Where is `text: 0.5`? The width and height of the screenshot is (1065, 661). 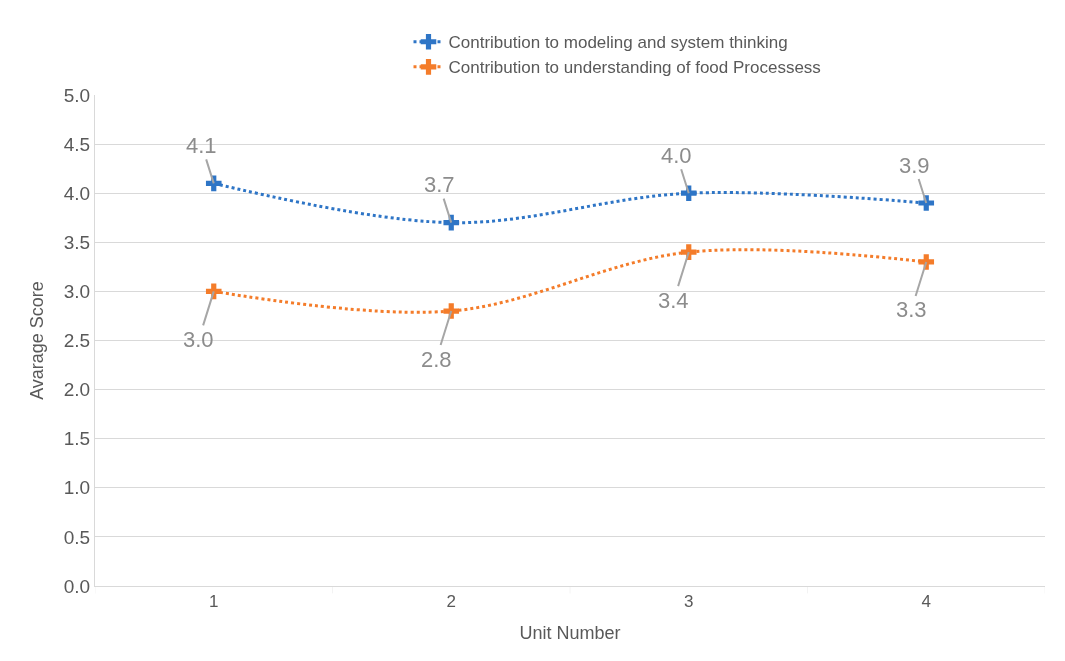 text: 0.5 is located at coordinates (77, 537).